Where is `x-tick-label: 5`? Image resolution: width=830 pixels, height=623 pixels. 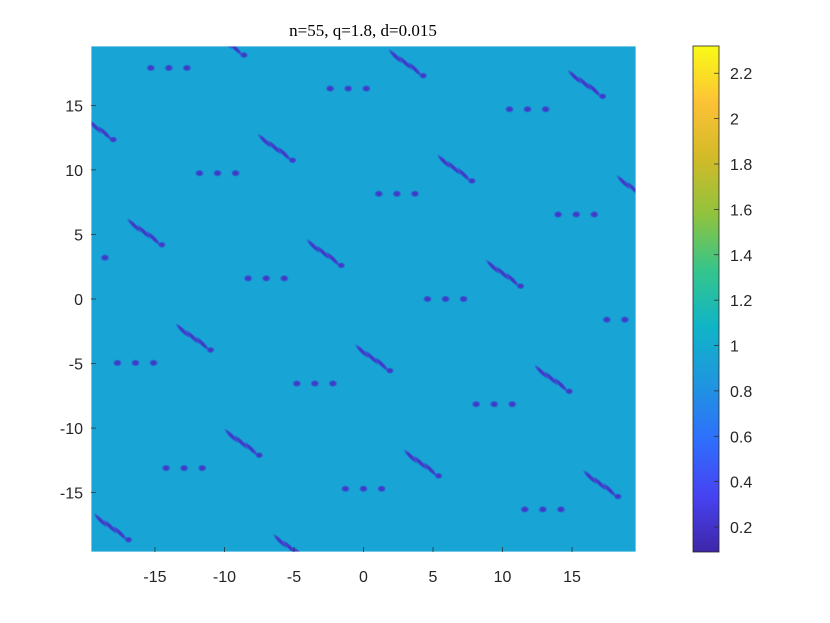
x-tick-label: 5 is located at coordinates (433, 577).